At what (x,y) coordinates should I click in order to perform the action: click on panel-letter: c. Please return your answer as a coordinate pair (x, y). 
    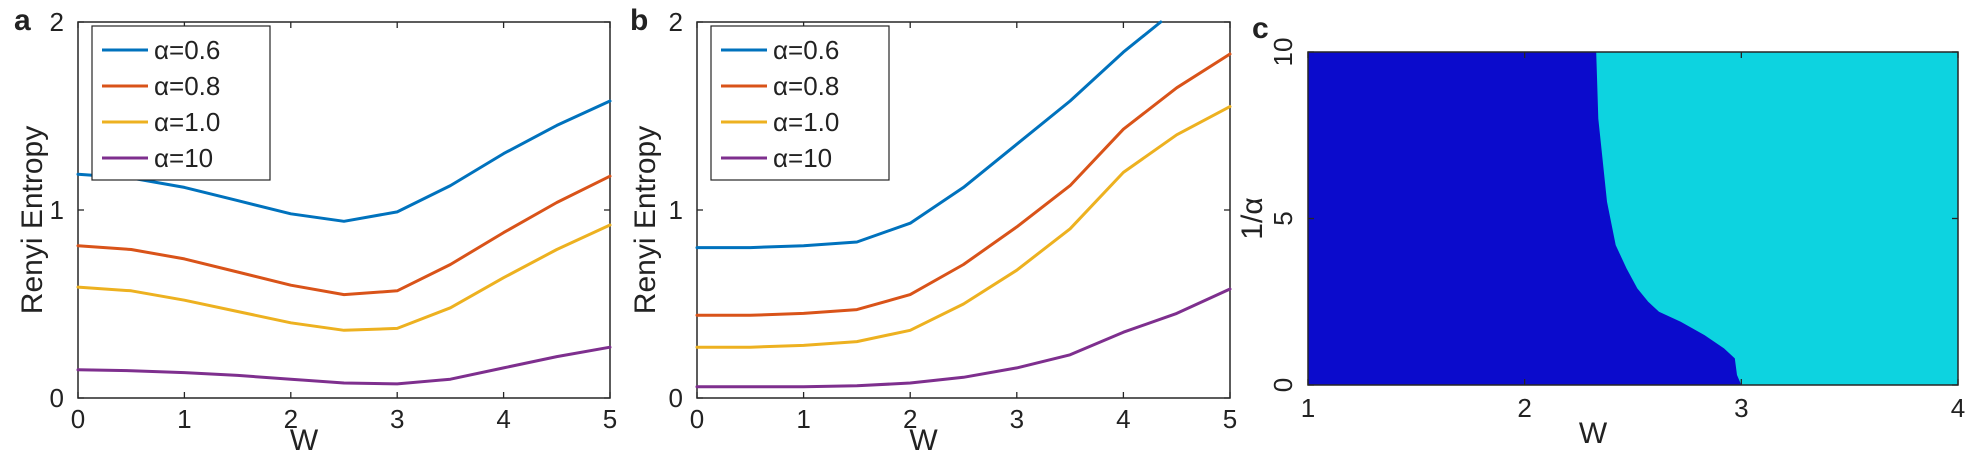
    Looking at the image, I should click on (1260, 28).